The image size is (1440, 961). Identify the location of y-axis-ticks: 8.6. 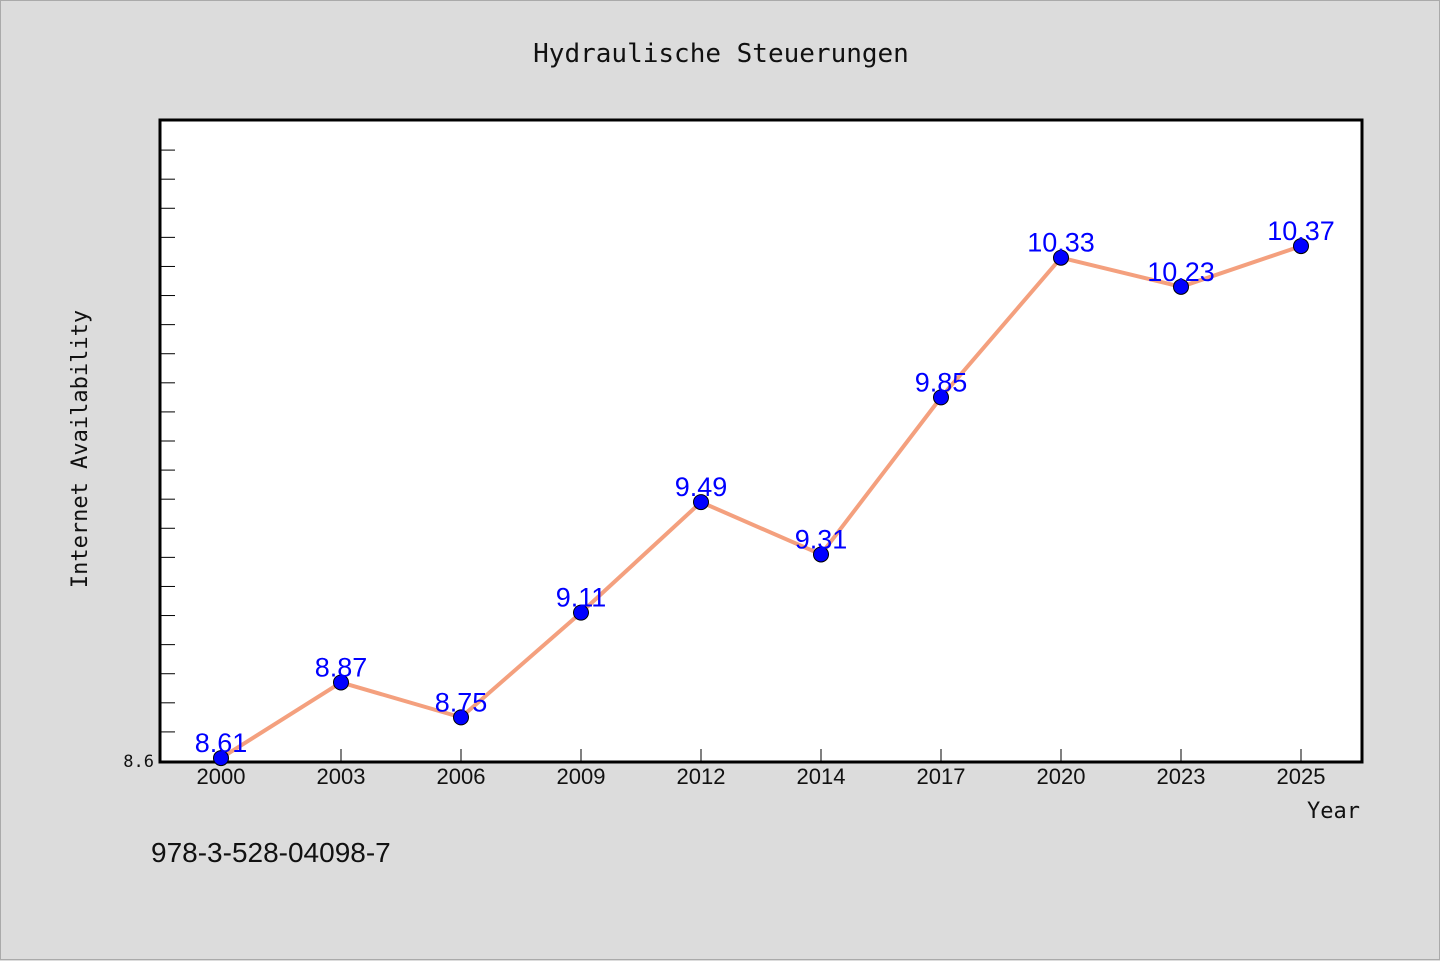
(149, 446).